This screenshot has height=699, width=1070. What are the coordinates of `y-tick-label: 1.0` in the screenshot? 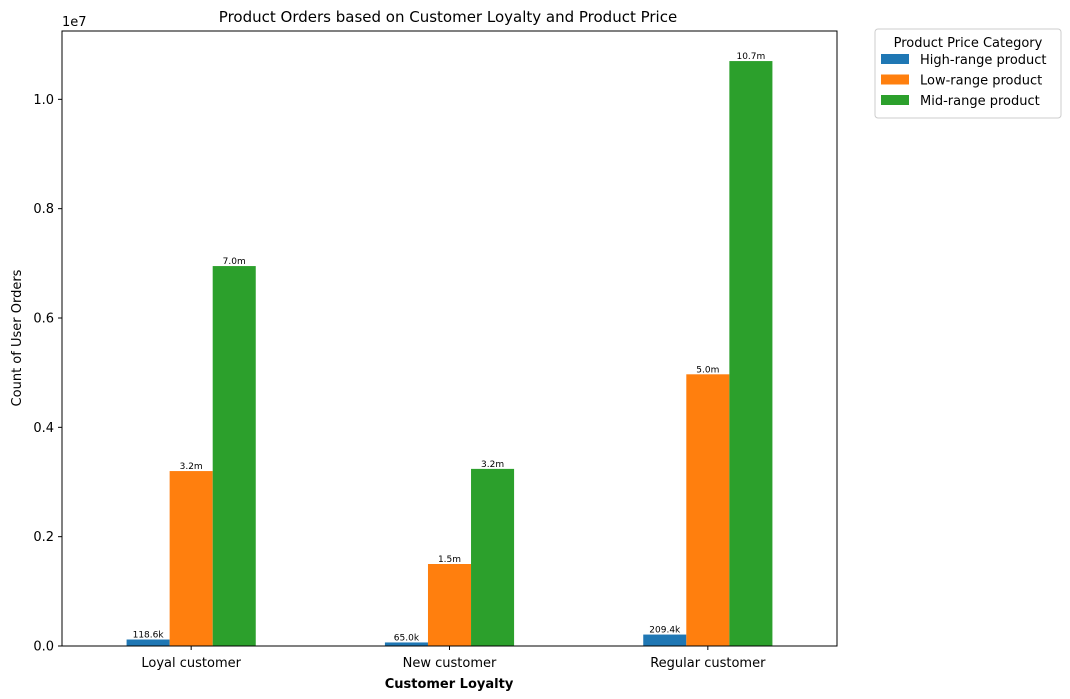 It's located at (43, 100).